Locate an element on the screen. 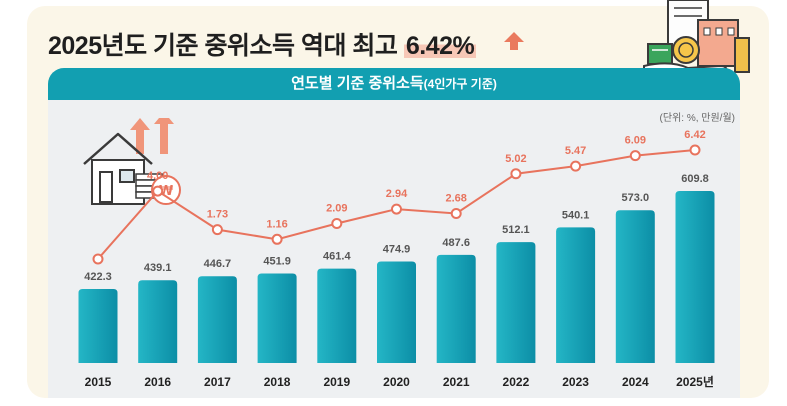 The width and height of the screenshot is (787, 406). bar-value-label: 540.1 is located at coordinates (576, 215).